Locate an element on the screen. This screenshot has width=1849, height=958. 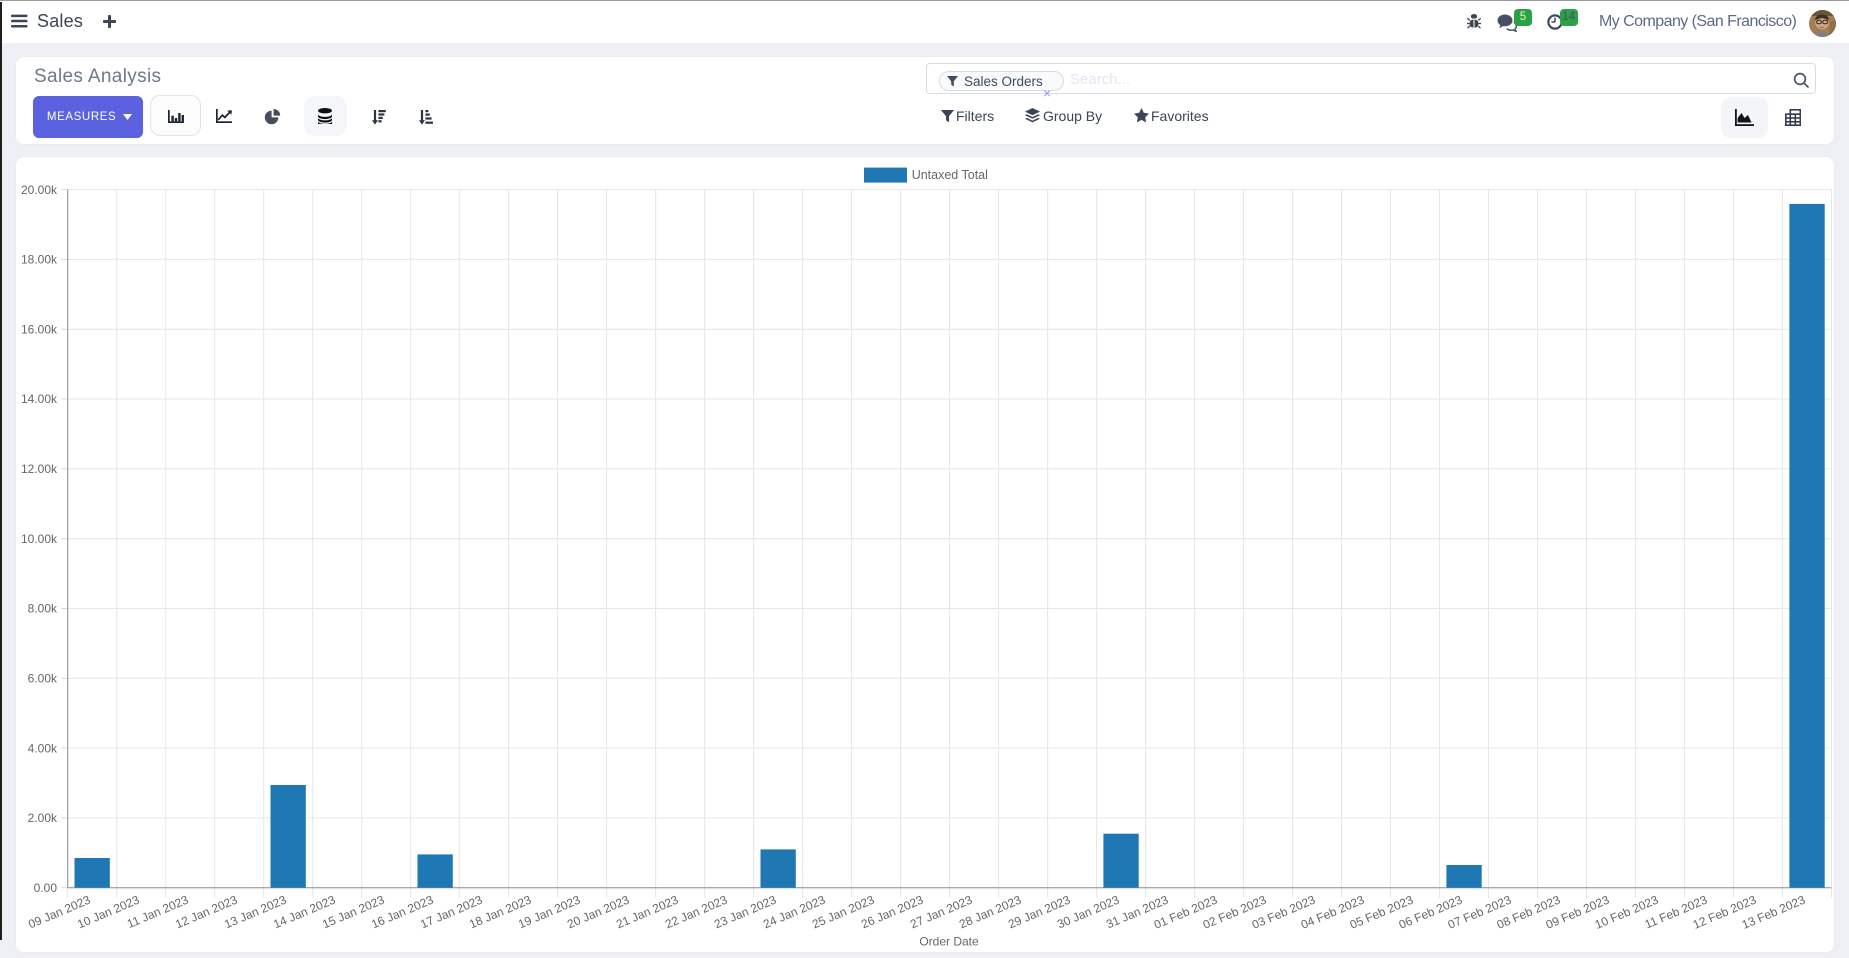
svg-text: 18.00k is located at coordinates (39, 260).